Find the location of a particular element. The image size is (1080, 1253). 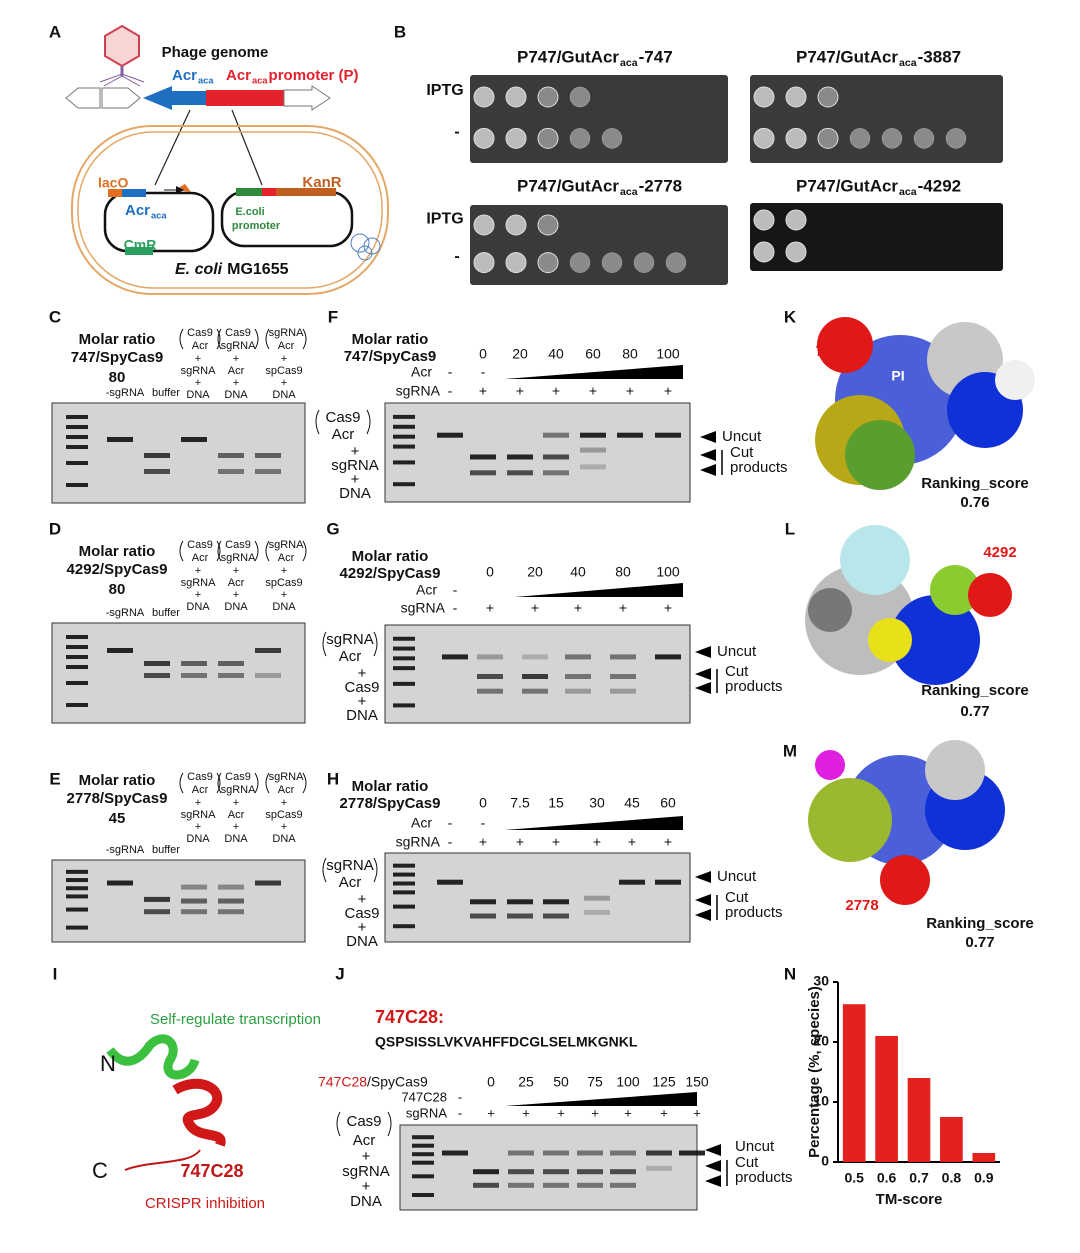

label: 40 is located at coordinates (556, 354).